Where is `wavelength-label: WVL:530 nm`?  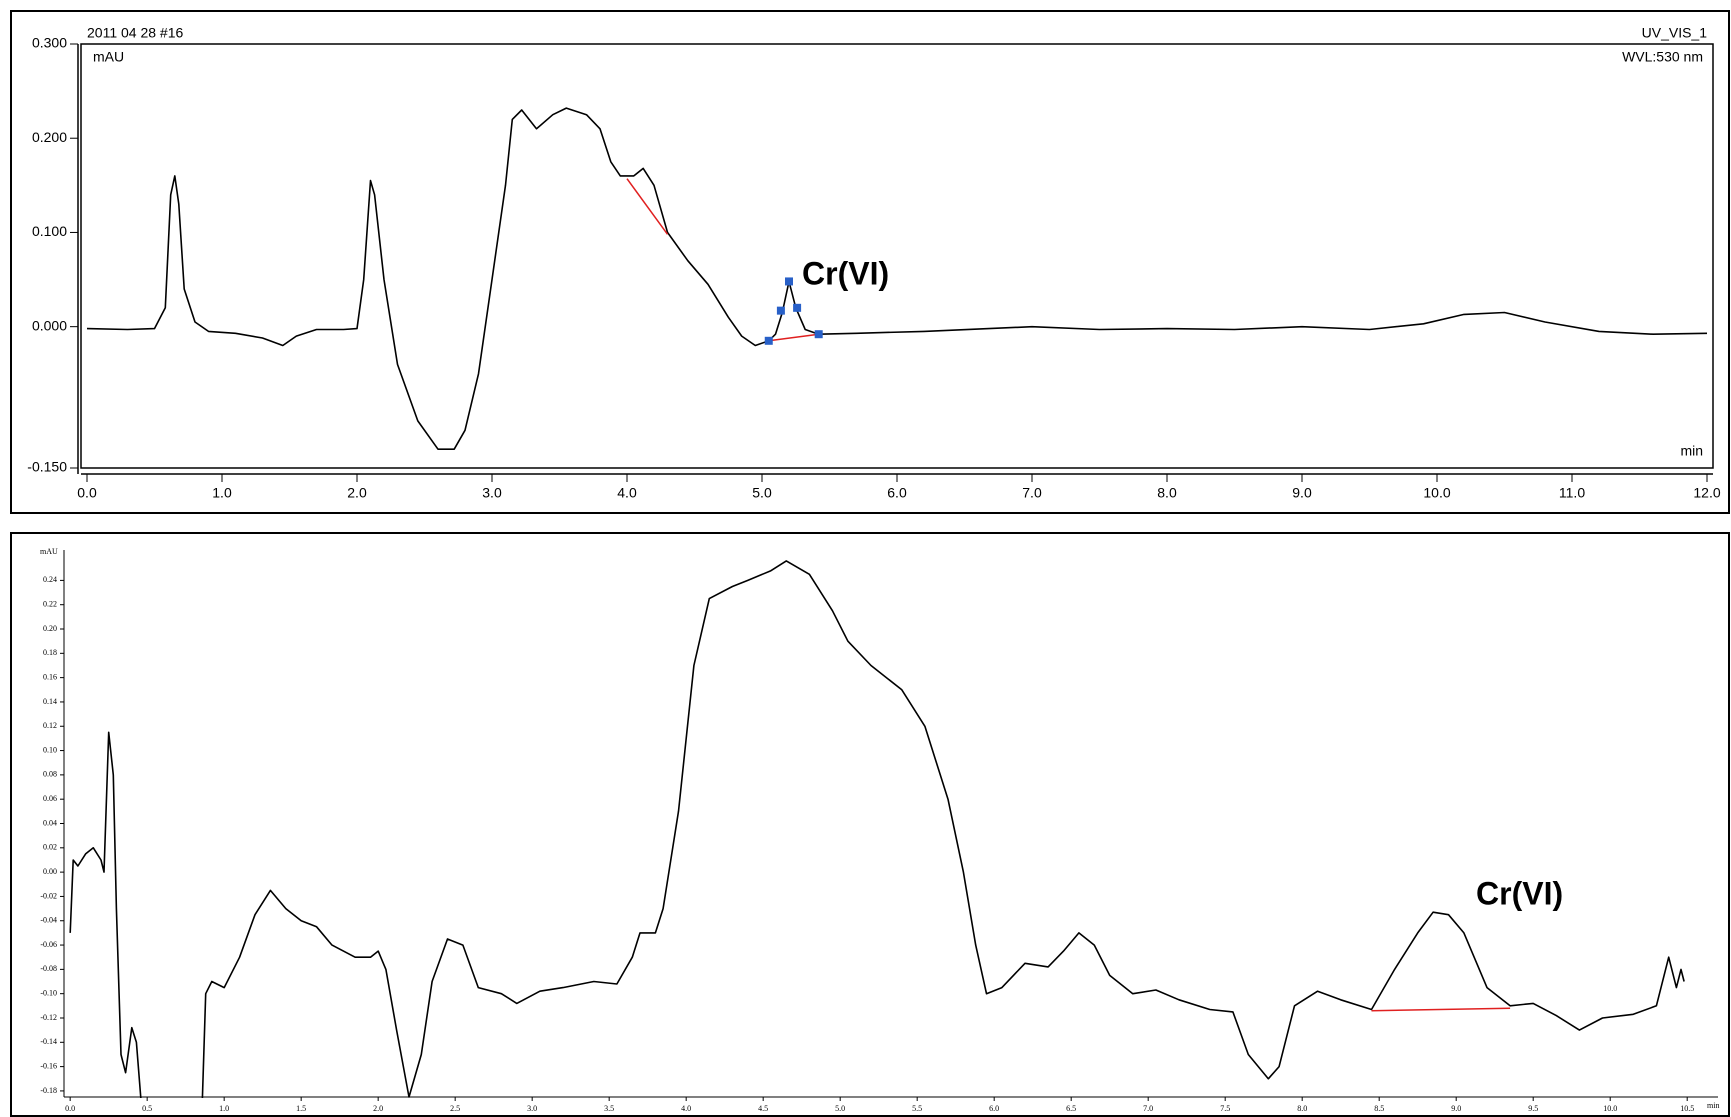 wavelength-label: WVL:530 nm is located at coordinates (1662, 57).